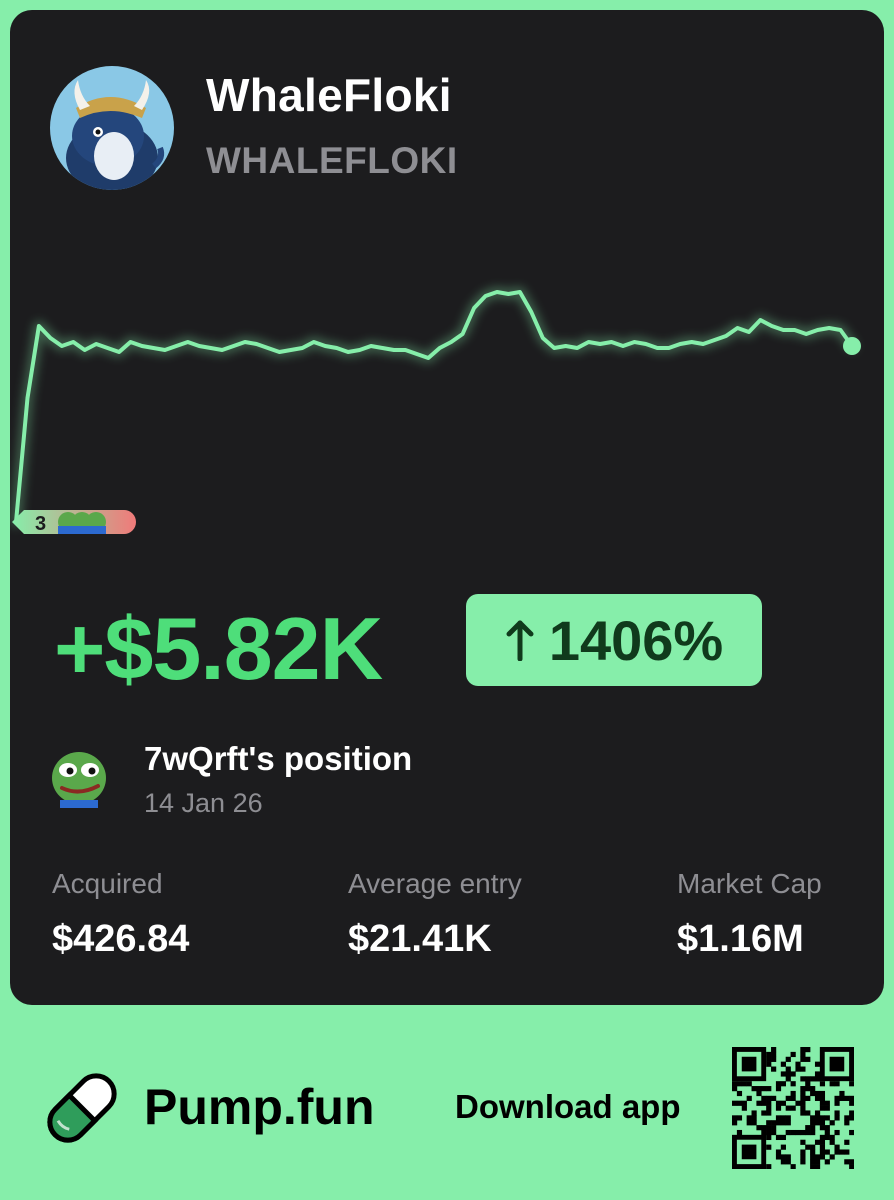 Image resolution: width=894 pixels, height=1200 pixels. I want to click on pill-icon, so click(82, 1108).